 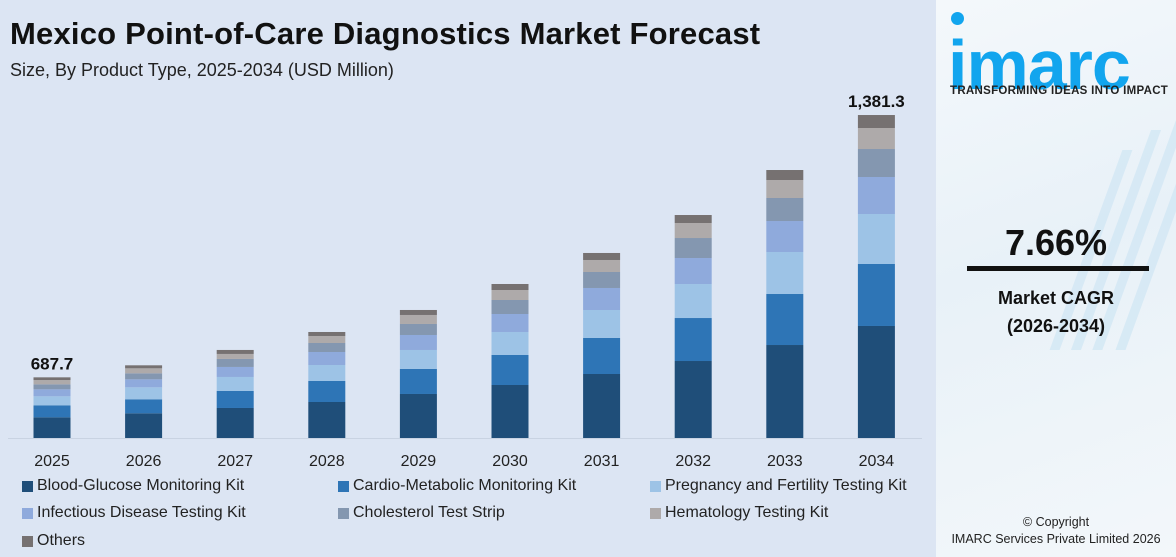 I want to click on cagr-label-block: Market CAGR (2026-2034), so click(x=1056, y=312).